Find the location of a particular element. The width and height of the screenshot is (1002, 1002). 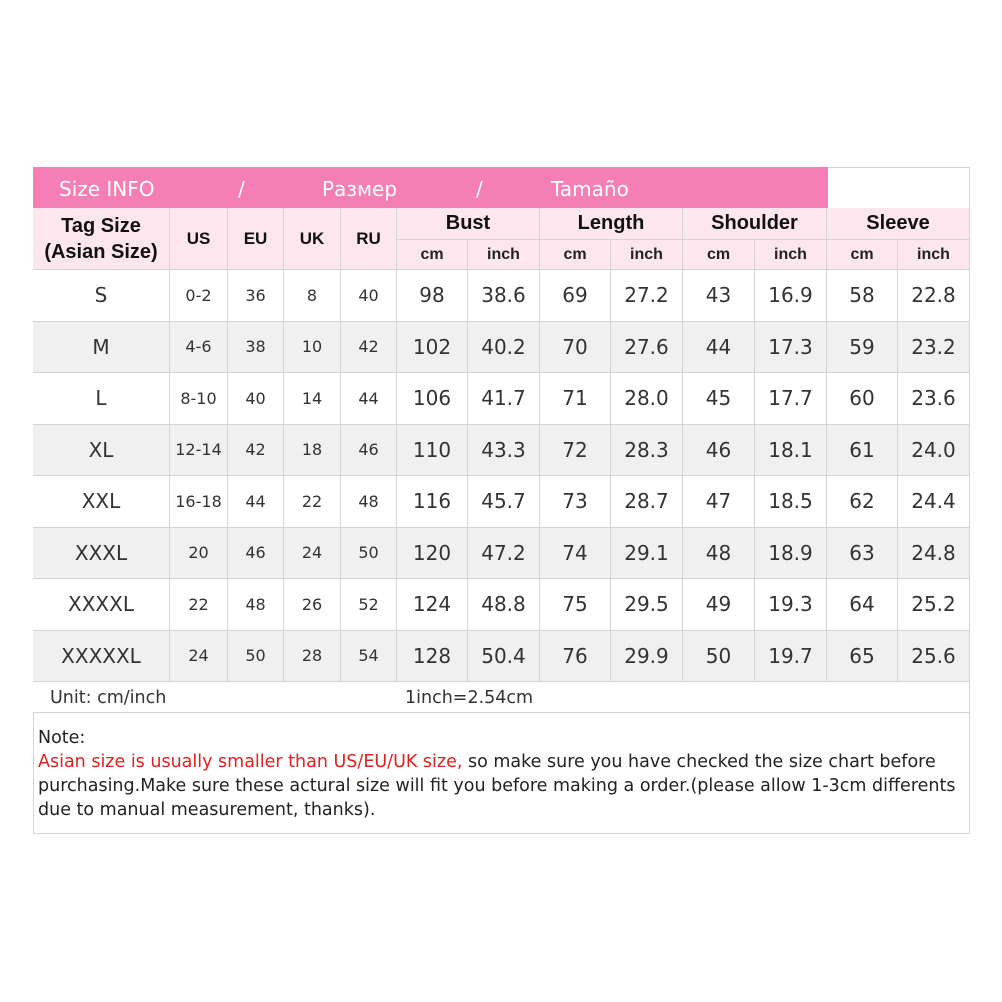

table-cell: 27.6 is located at coordinates (647, 347).